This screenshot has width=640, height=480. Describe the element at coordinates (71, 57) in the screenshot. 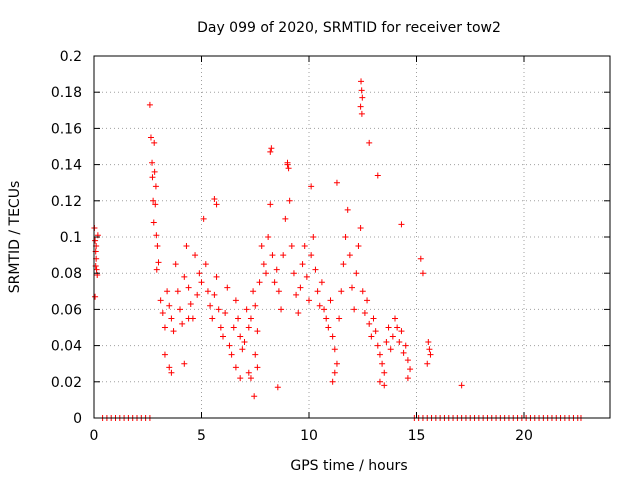

I see `y-tick-label: 0.2` at that location.